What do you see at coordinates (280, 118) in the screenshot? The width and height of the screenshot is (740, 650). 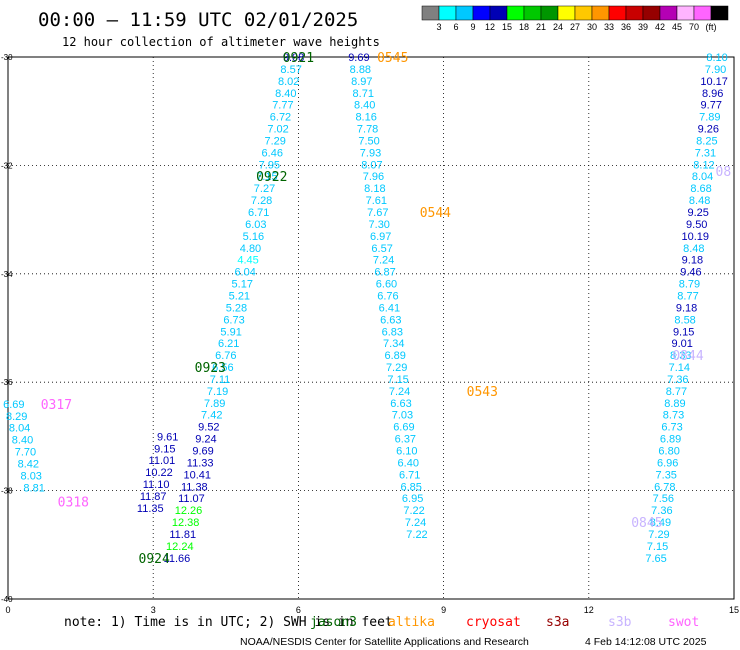 I see `swh-value-label: 6.72` at bounding box center [280, 118].